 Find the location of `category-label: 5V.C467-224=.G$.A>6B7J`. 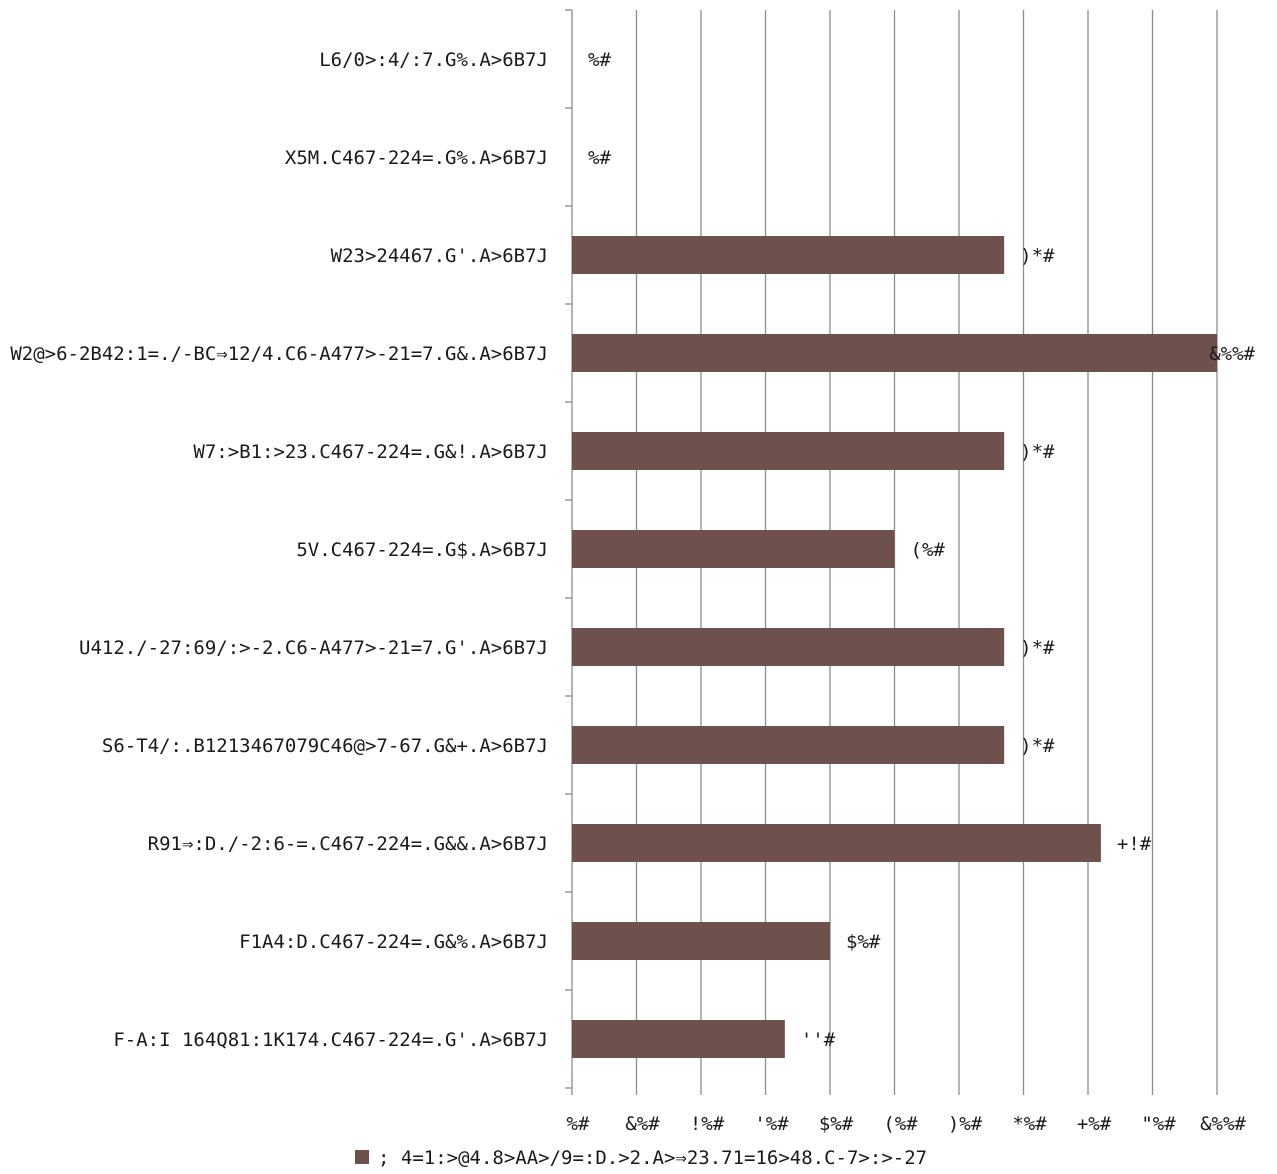

category-label: 5V.C467-224=.G$.A>6B7J is located at coordinates (422, 550).